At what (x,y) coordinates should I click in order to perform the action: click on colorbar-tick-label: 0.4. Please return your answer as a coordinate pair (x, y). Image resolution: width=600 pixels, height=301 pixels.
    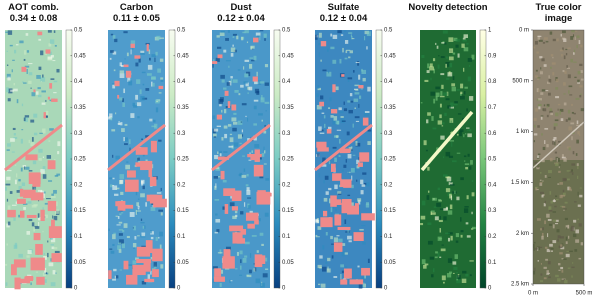
    Looking at the image, I should click on (78, 82).